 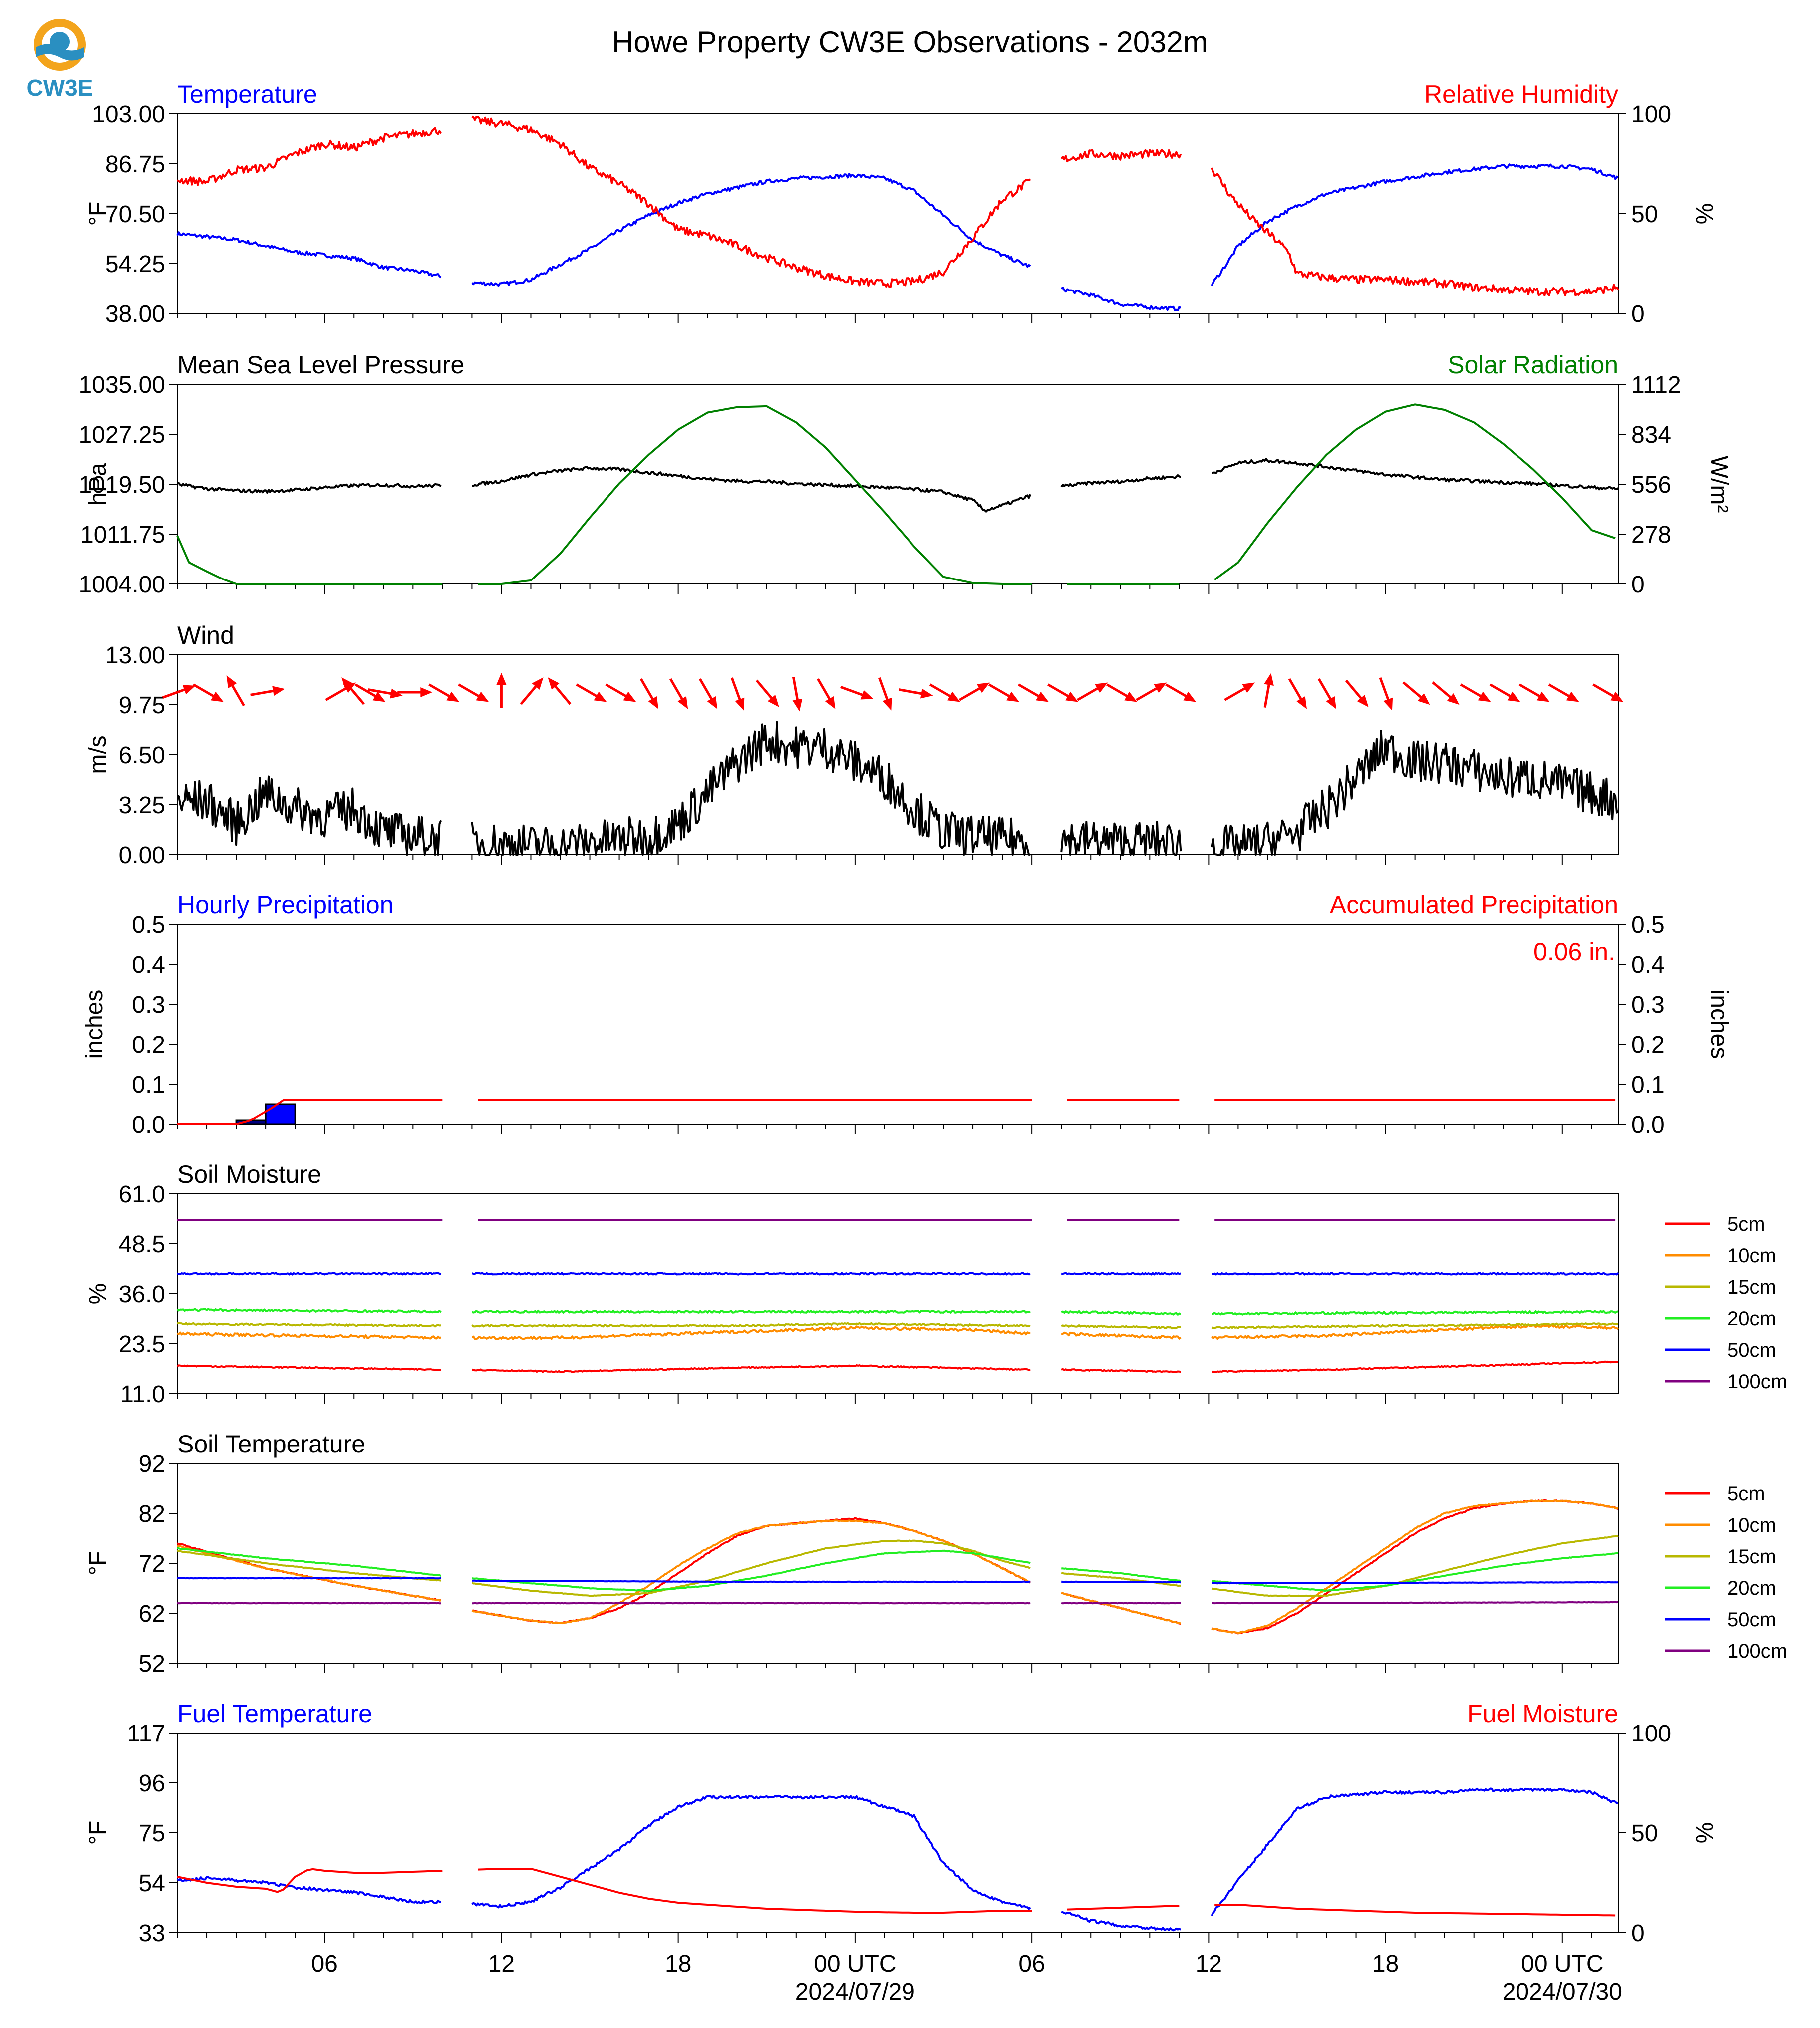 I want to click on legend-label-100cm: 100cm, so click(x=1757, y=1651).